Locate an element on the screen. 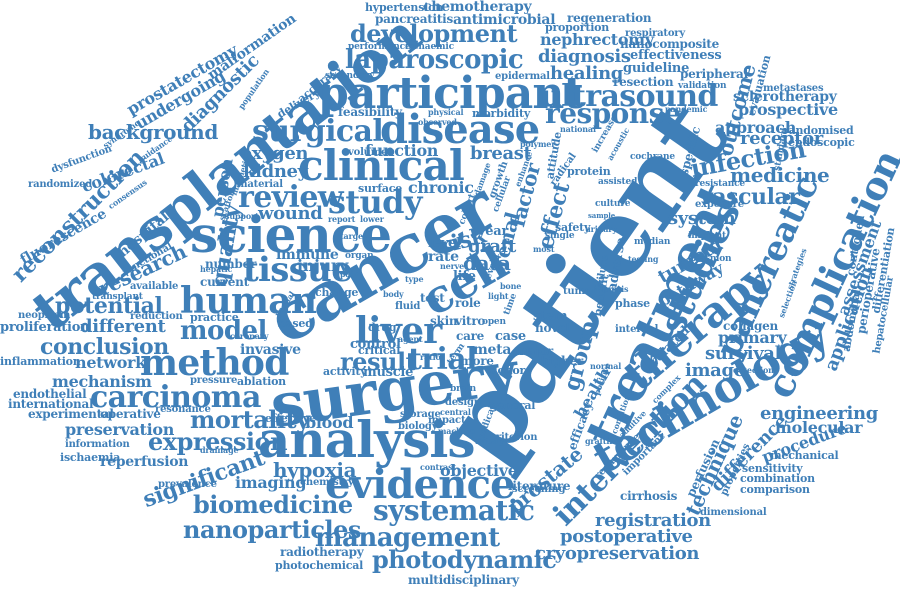 The width and height of the screenshot is (900, 589). word-information: information is located at coordinates (97, 444).